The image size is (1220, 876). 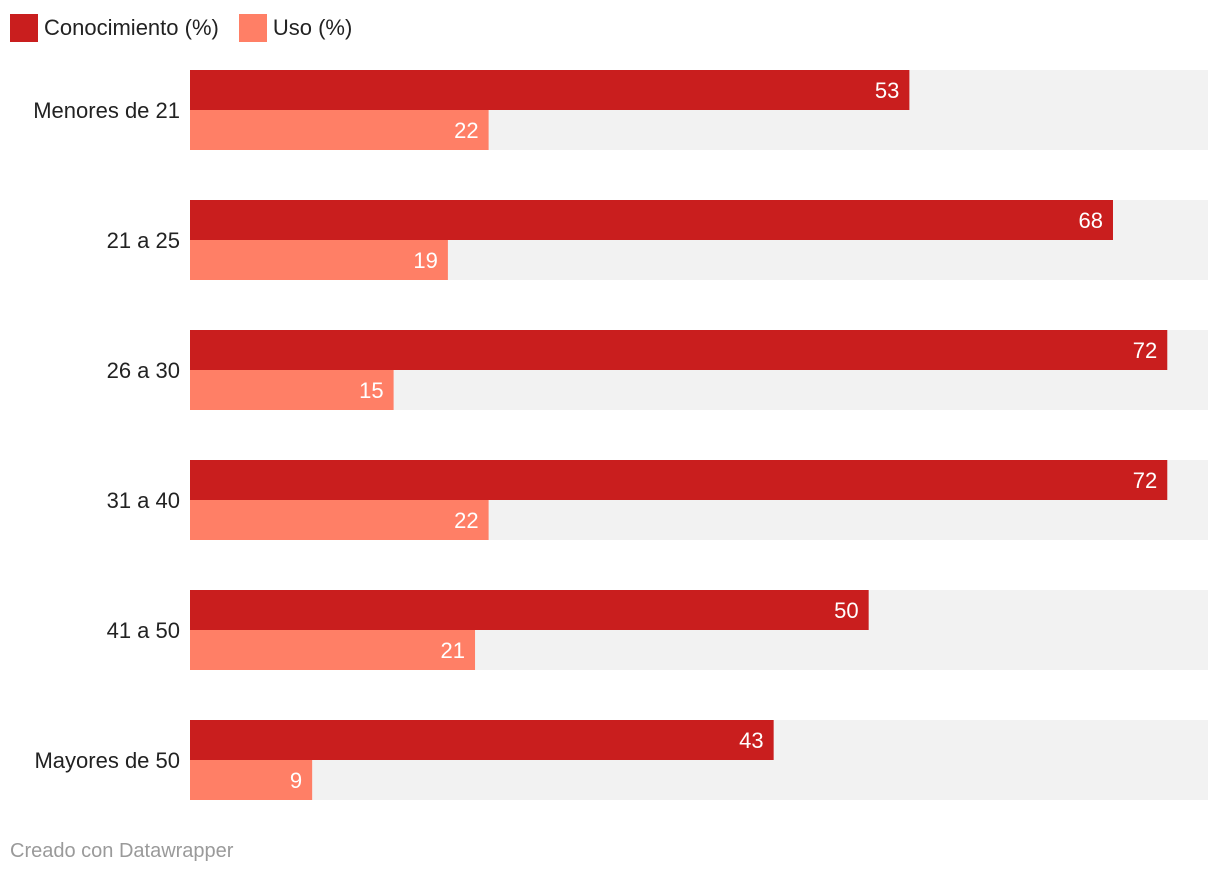 What do you see at coordinates (122, 851) in the screenshot?
I see `footer-credit: Creado con Datawrapper` at bounding box center [122, 851].